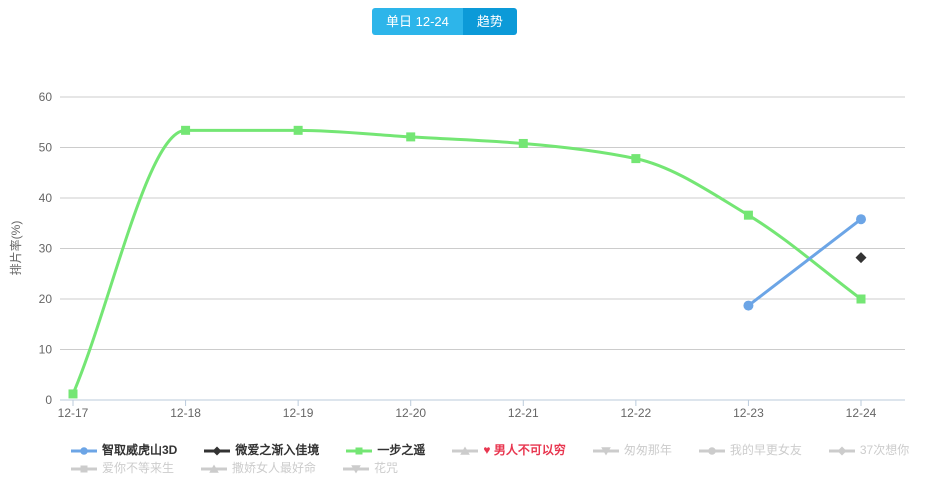 Image resolution: width=934 pixels, height=479 pixels. I want to click on tab-trend: 趋势, so click(489, 21).